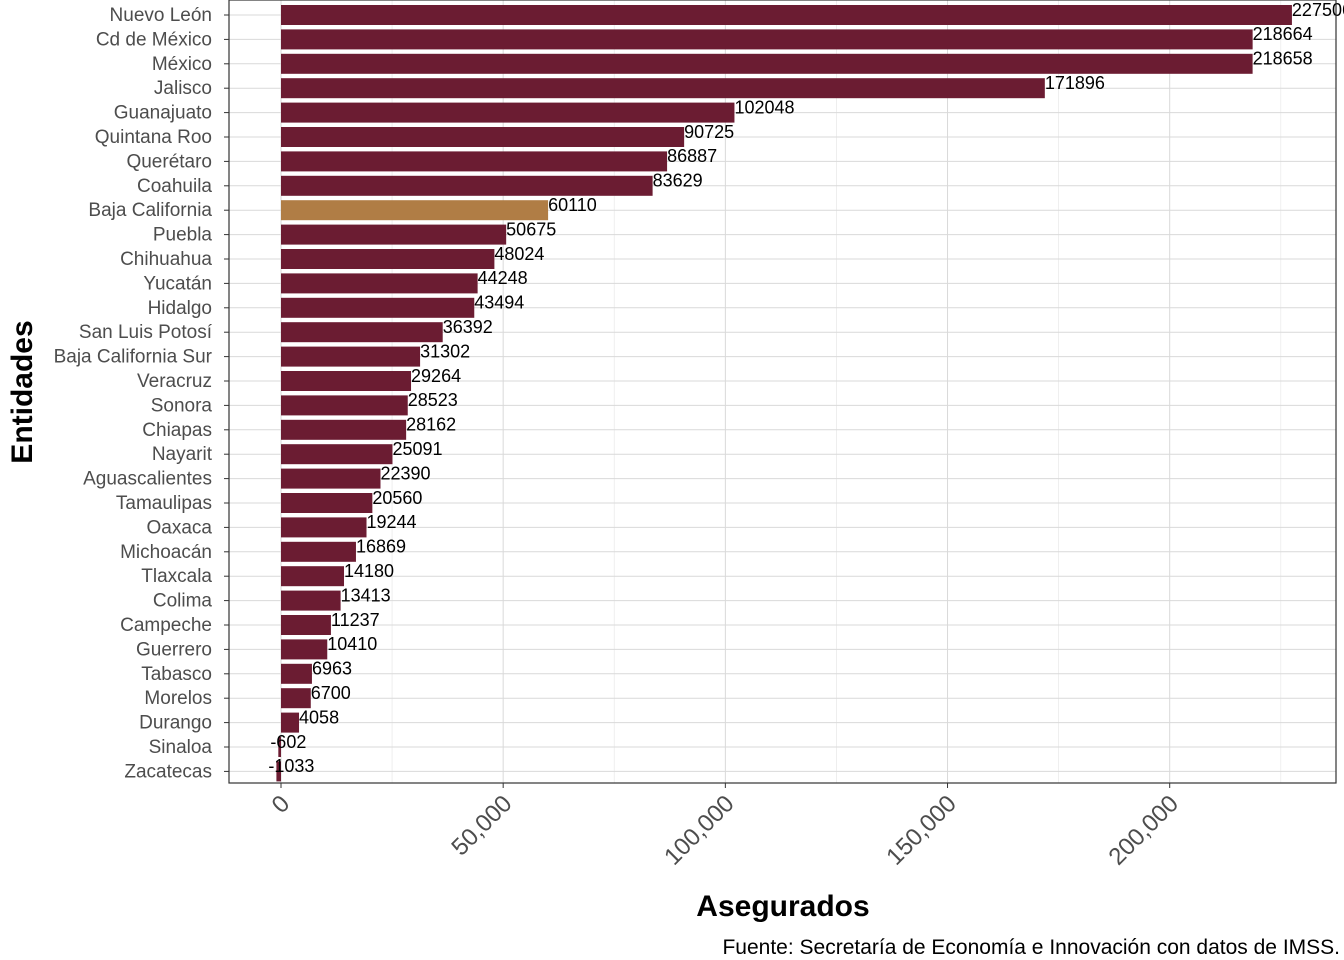 The image size is (1344, 960). I want to click on y-tick-label: Sonora, so click(182, 405).